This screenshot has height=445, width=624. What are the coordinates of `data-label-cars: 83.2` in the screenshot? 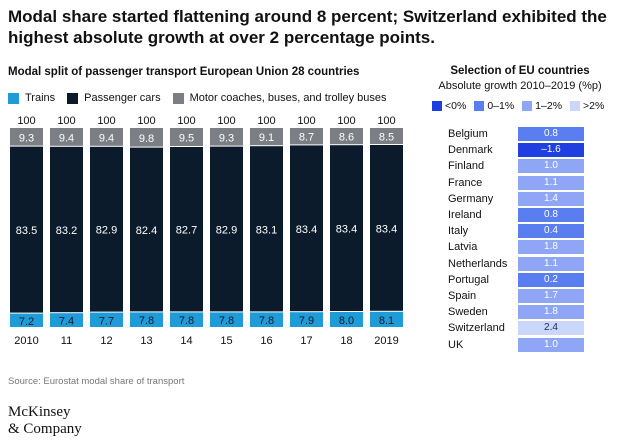 It's located at (66, 231).